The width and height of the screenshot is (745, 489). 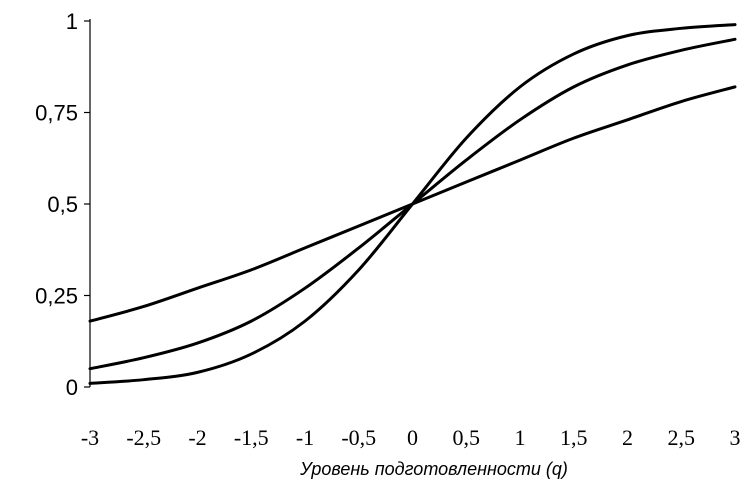 I want to click on x-tick-label: -2,5, so click(x=143, y=437).